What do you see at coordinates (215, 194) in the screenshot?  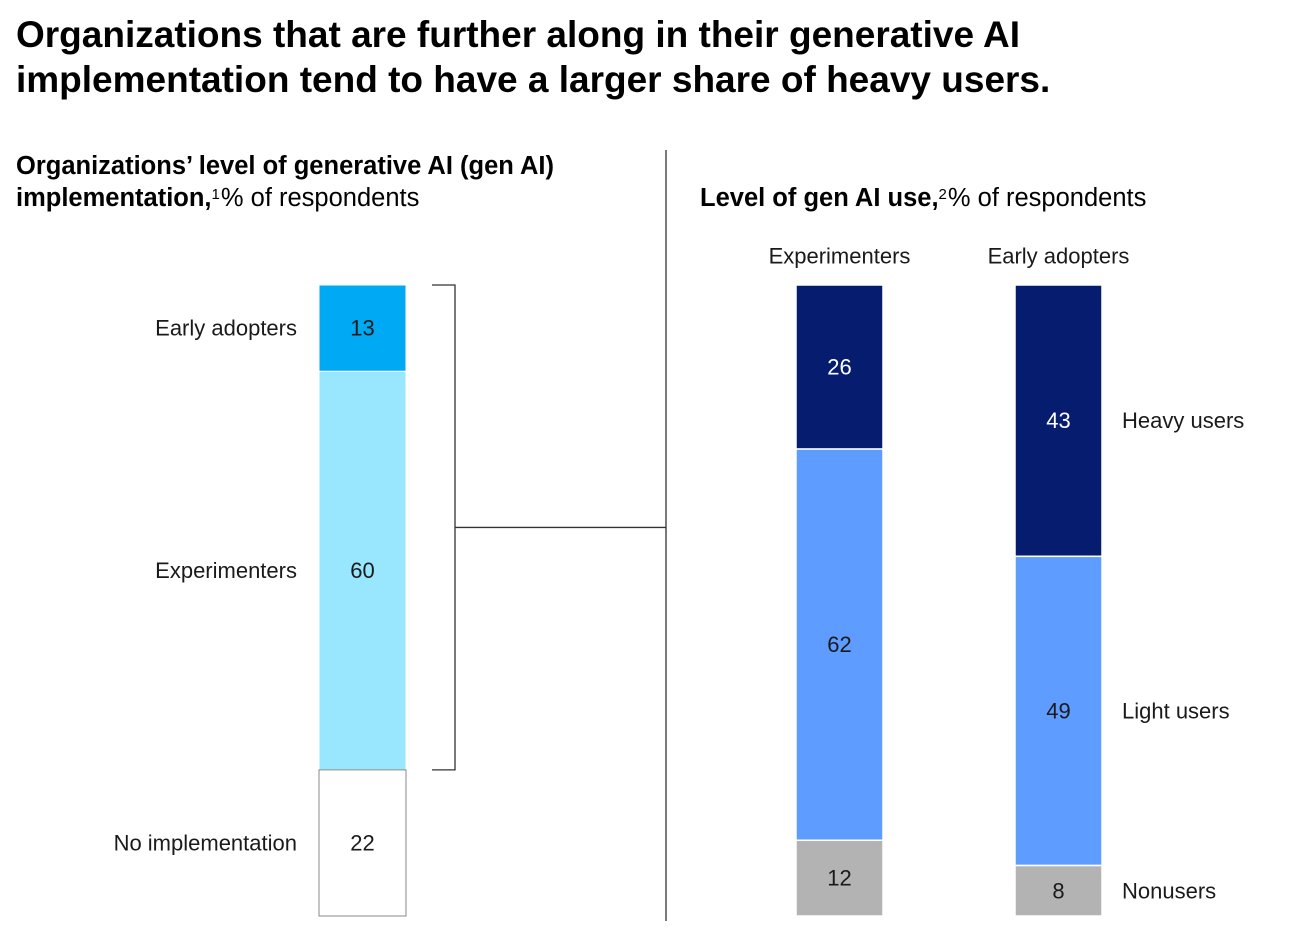 I see `left-footnote-marker: 1` at bounding box center [215, 194].